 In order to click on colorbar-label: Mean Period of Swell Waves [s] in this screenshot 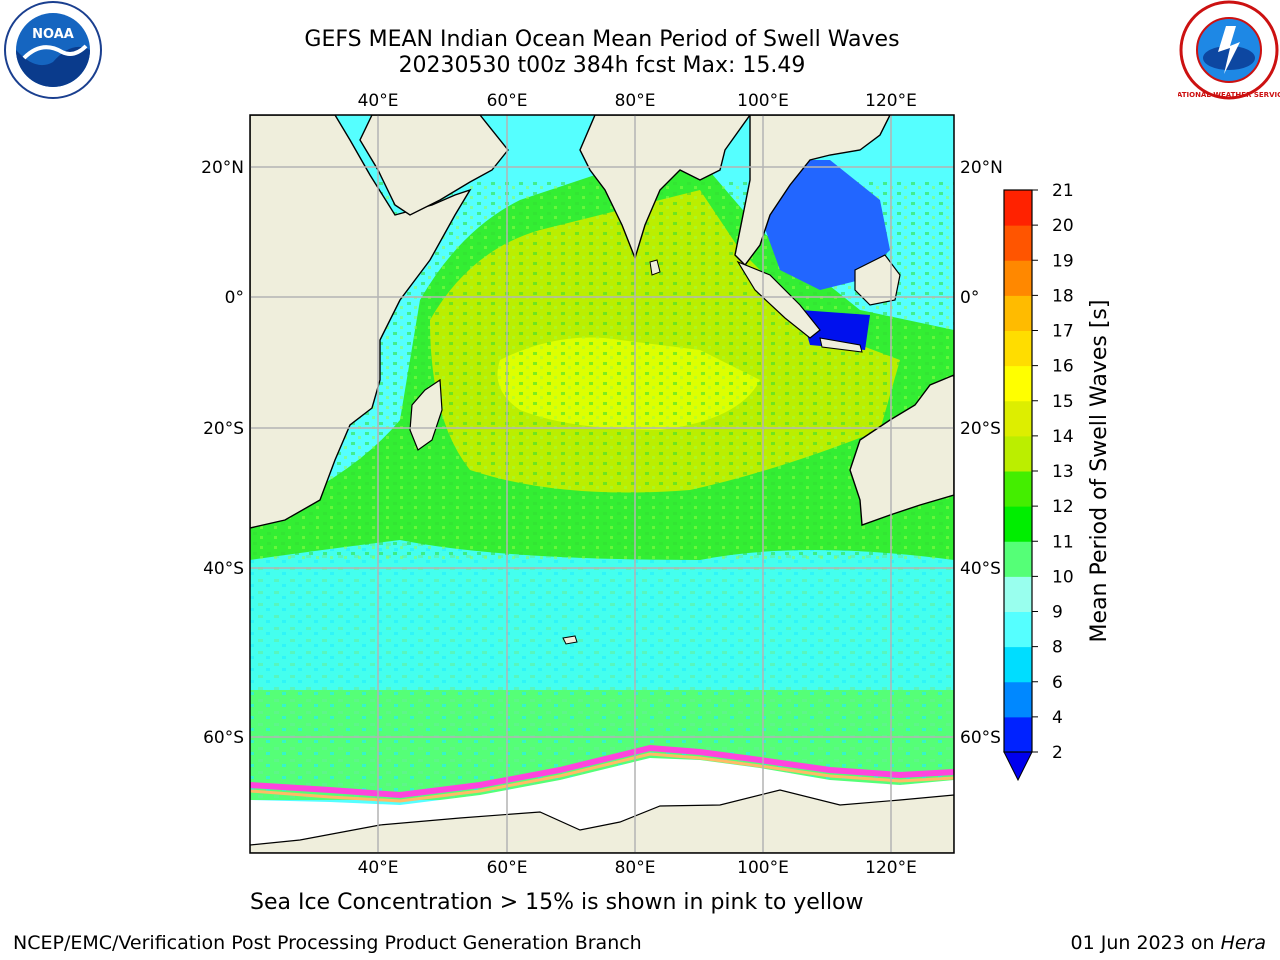, I will do `click(1099, 471)`.